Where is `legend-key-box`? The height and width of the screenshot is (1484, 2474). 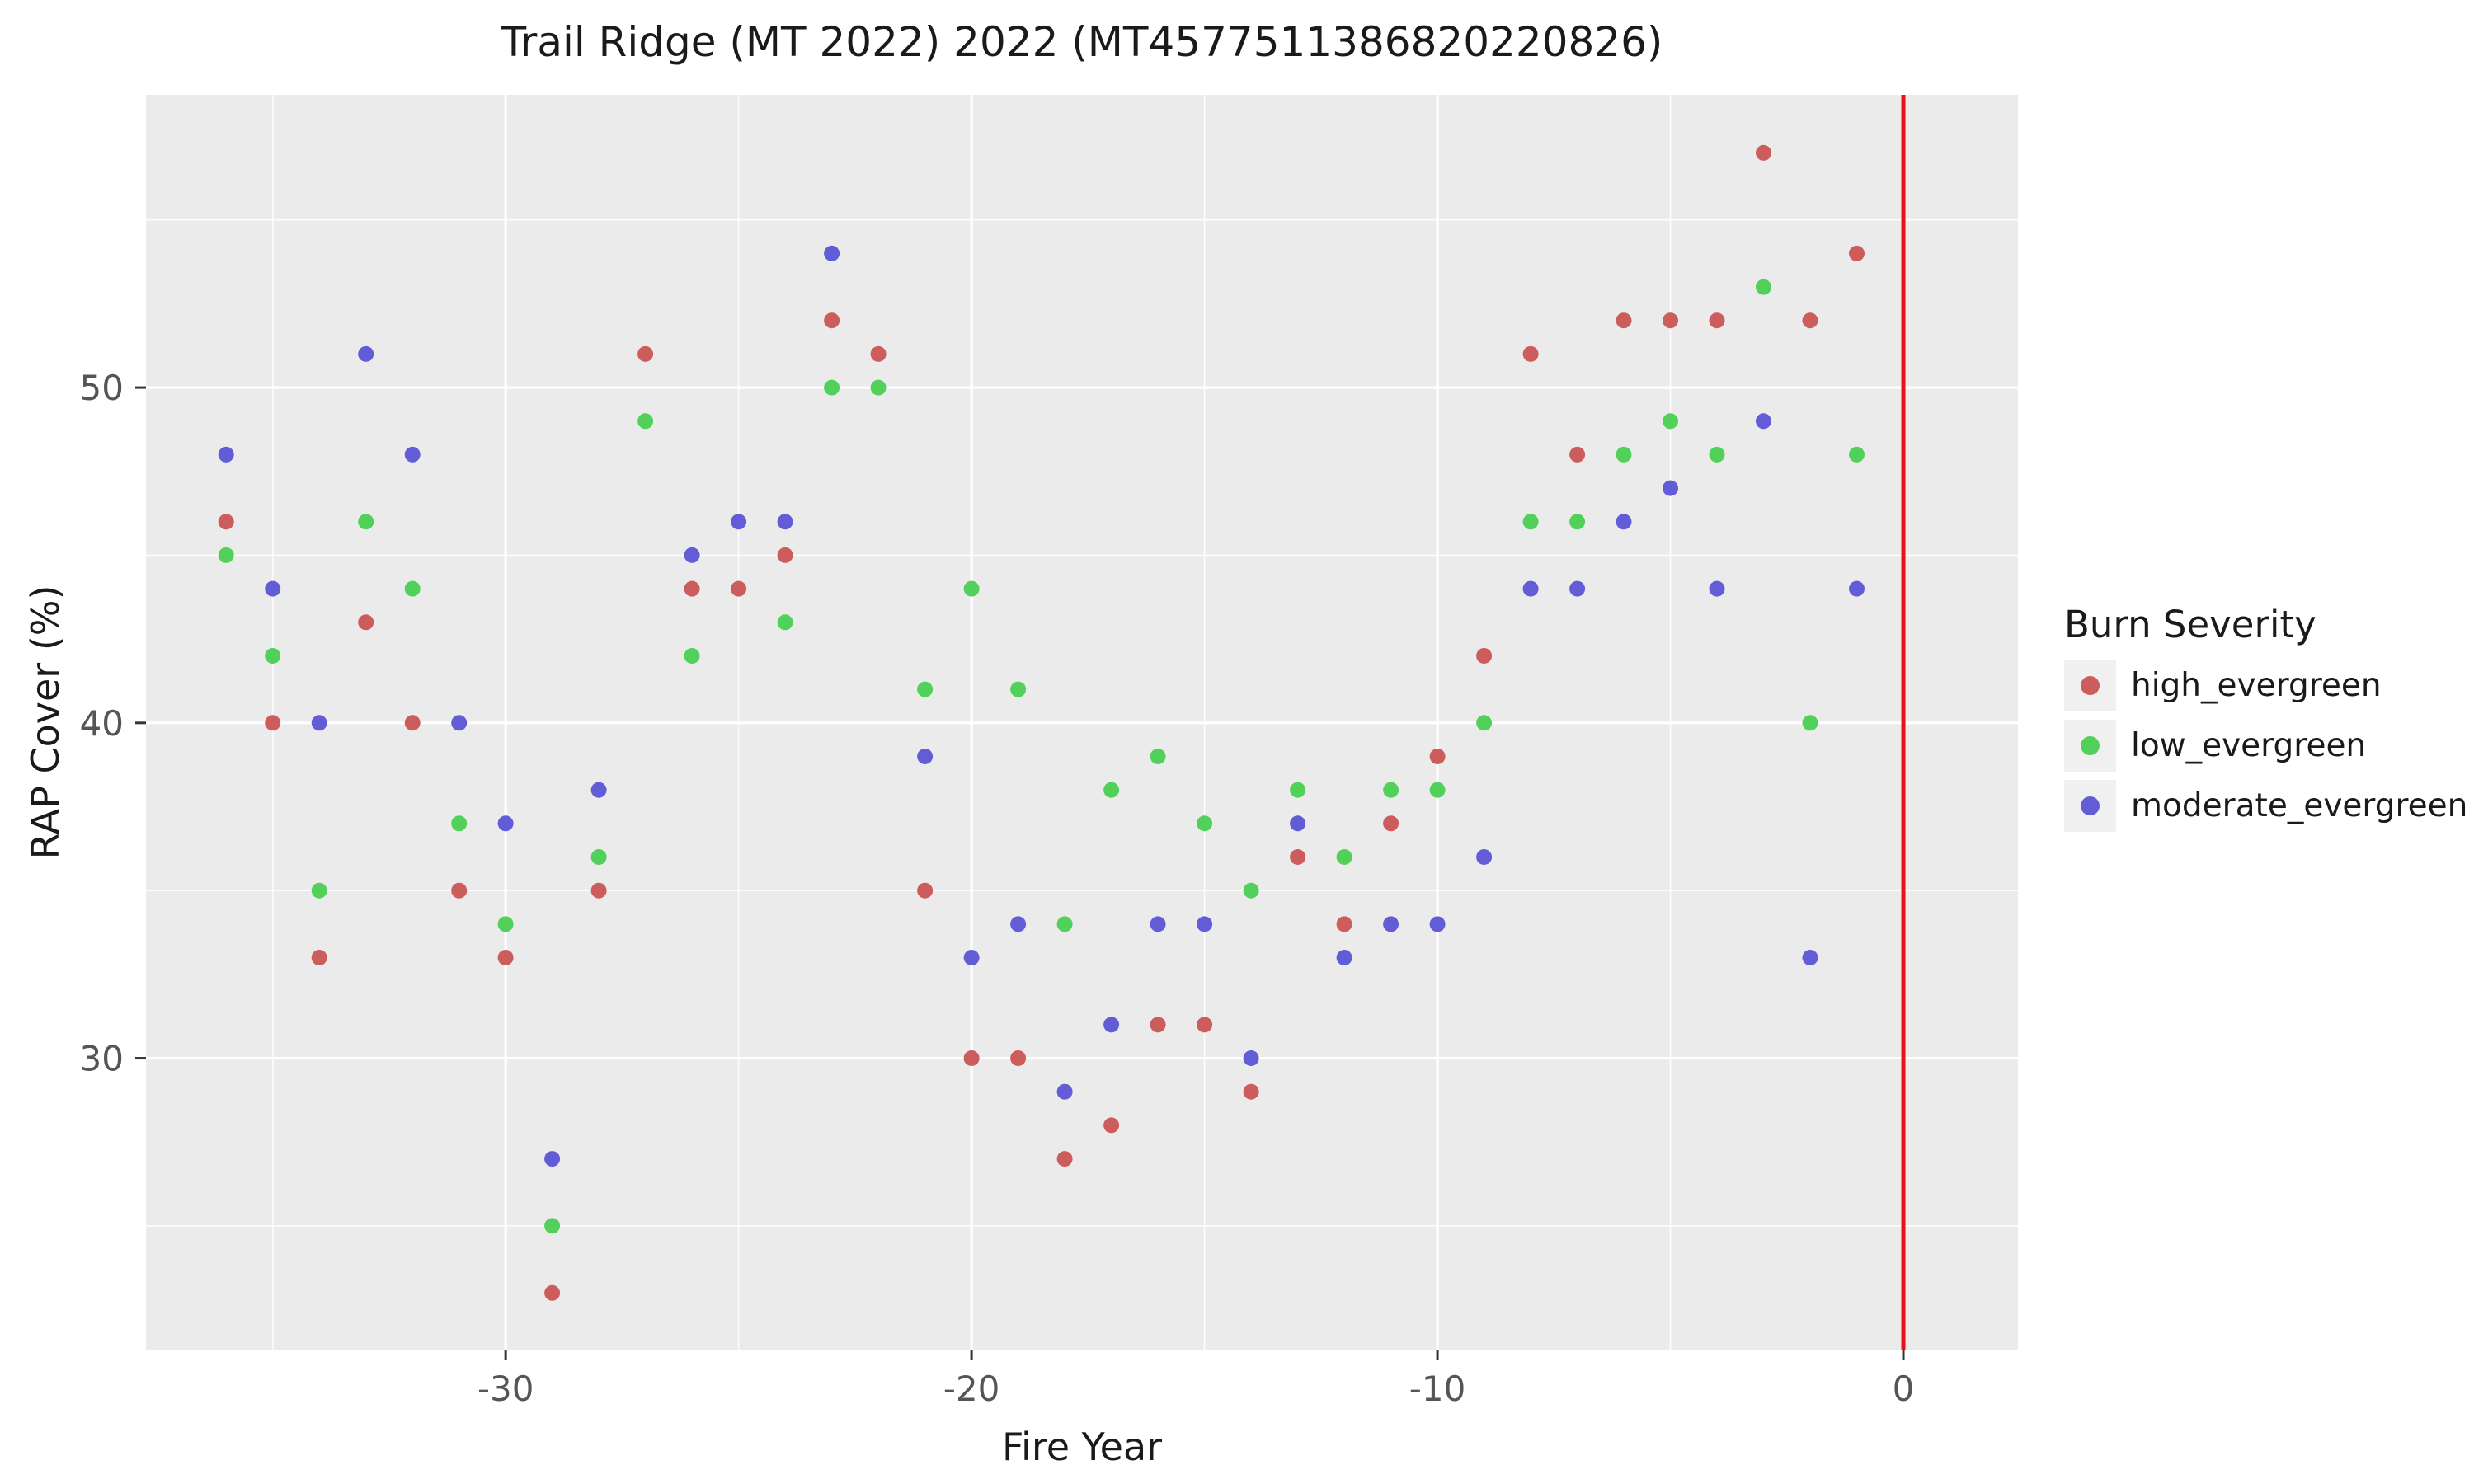 legend-key-box is located at coordinates (2090, 685).